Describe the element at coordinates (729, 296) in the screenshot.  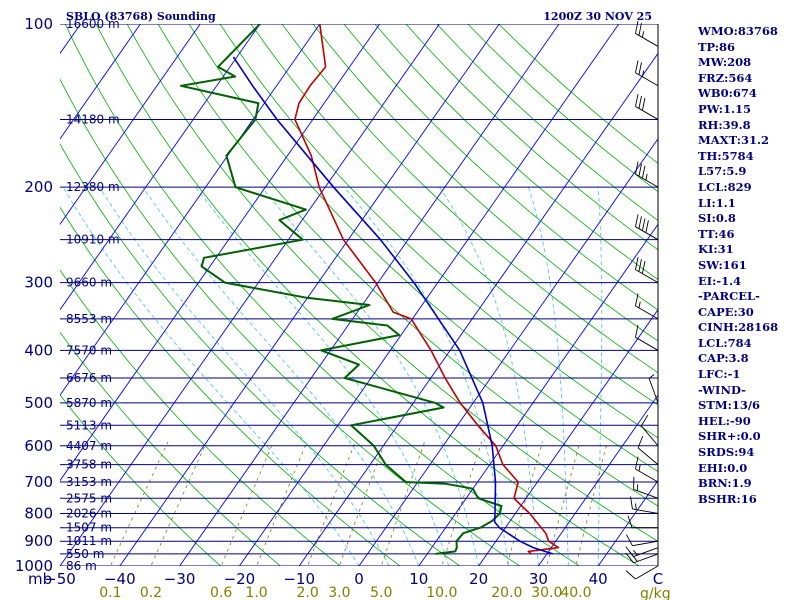
I see `index-item: -PARCEL-` at that location.